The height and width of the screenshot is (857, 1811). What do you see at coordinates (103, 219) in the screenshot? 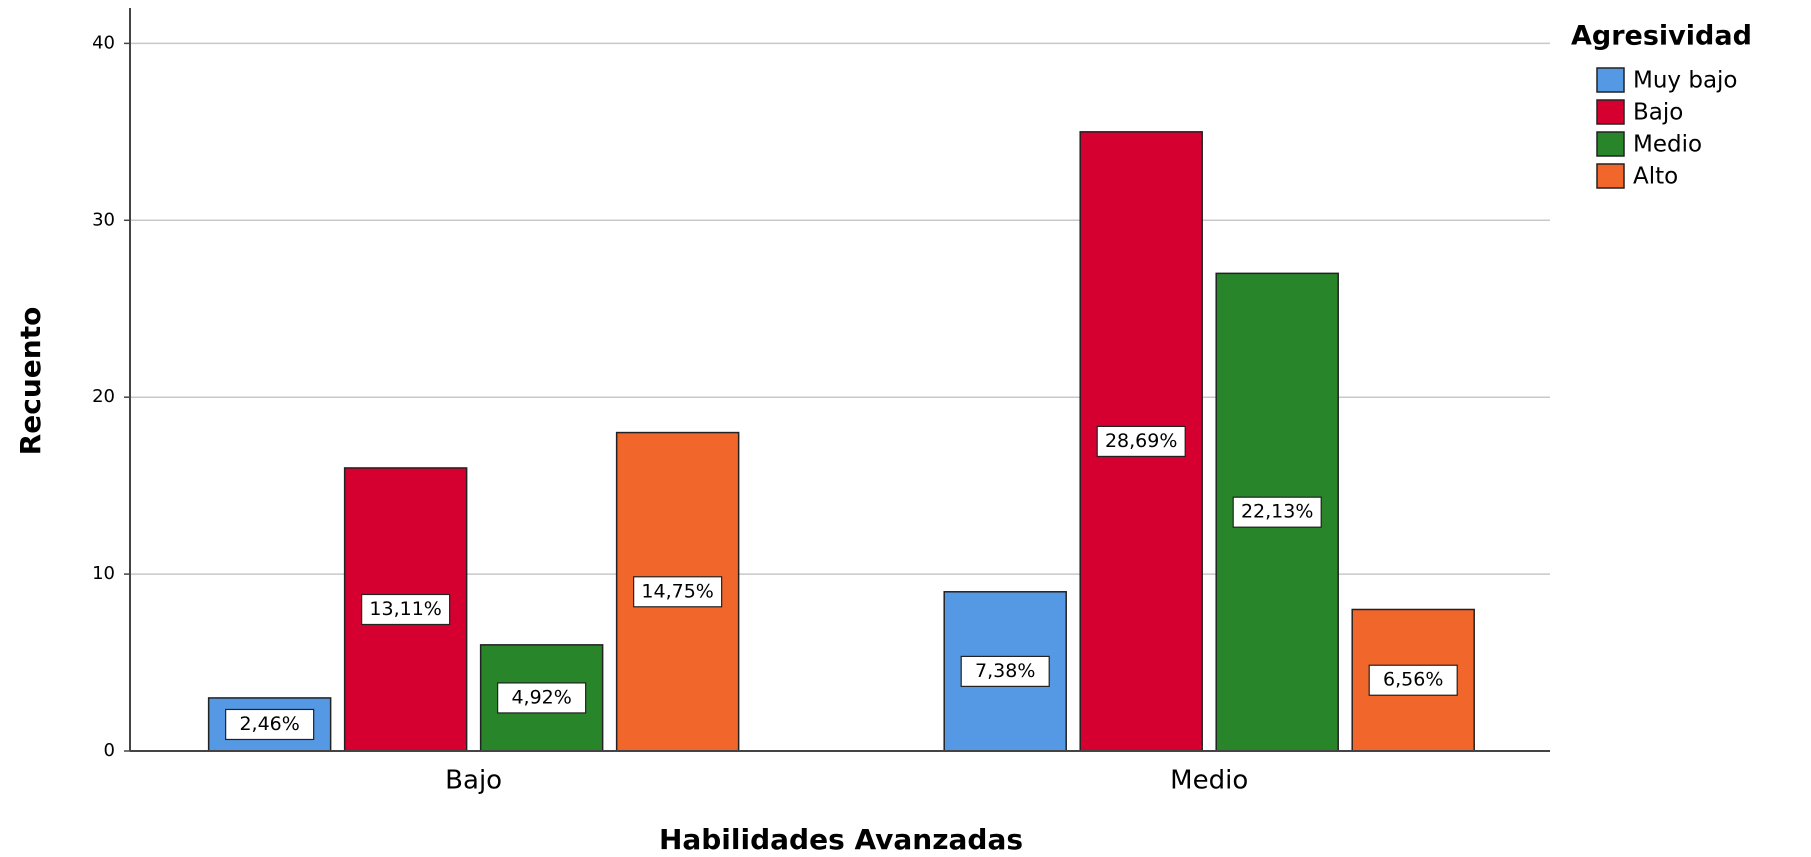
I see `y-tick-label: 30` at bounding box center [103, 219].